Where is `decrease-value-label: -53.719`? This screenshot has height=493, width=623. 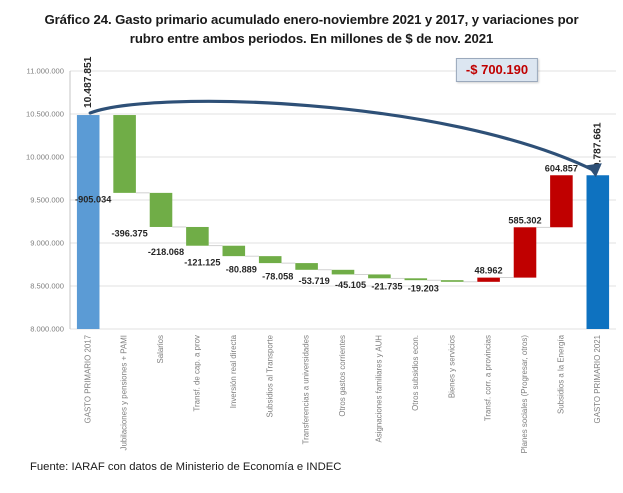 decrease-value-label: -53.719 is located at coordinates (314, 281).